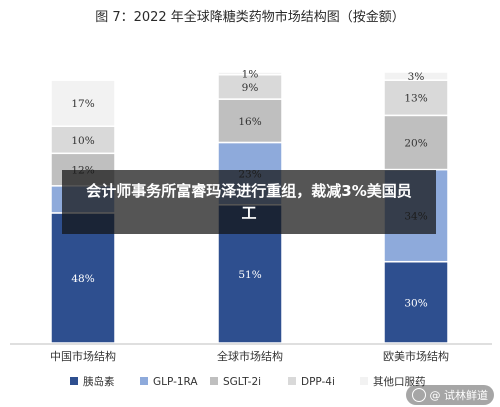 The height and width of the screenshot is (407, 500). I want to click on data-label: 13%, so click(415, 99).